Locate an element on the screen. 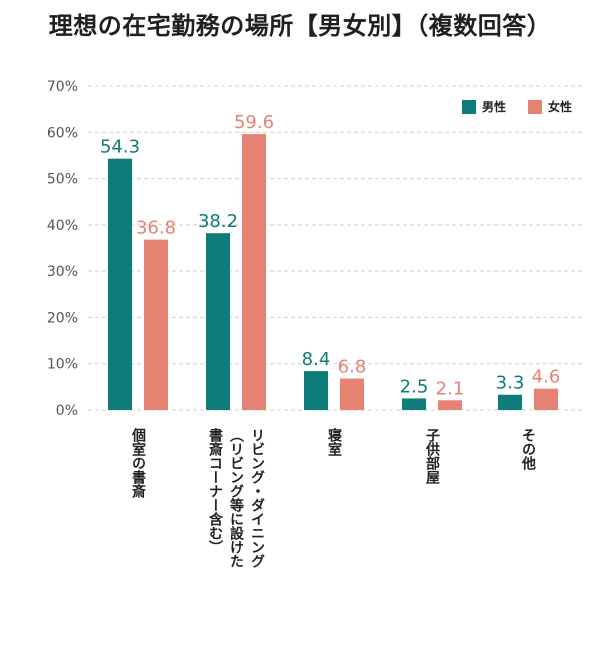 This screenshot has height=656, width=600. data-label: 4.6 is located at coordinates (546, 377).